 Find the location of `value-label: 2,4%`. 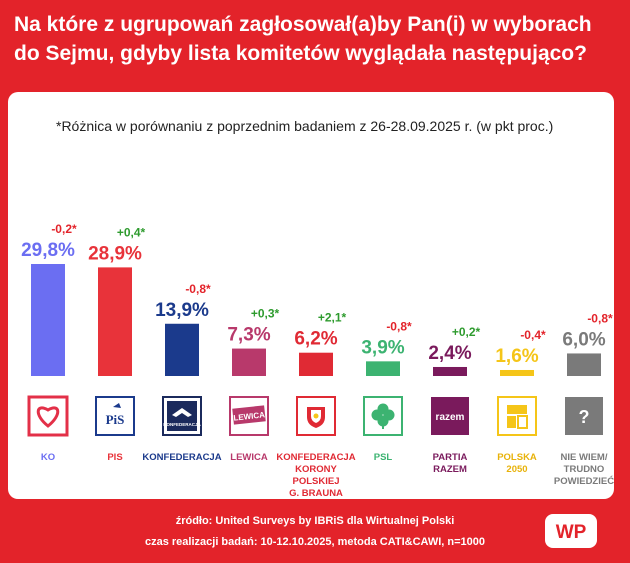

value-label: 2,4% is located at coordinates (449, 353).